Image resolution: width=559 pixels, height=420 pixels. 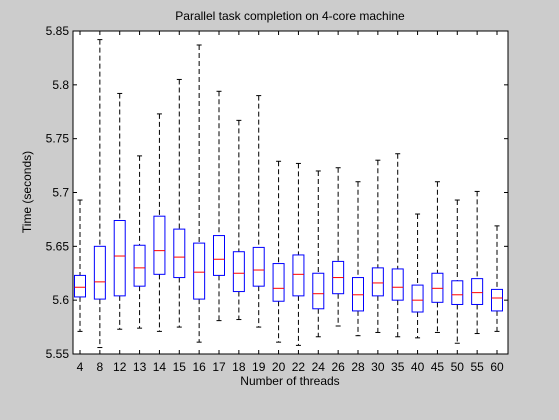 What do you see at coordinates (418, 367) in the screenshot?
I see `x-tick-label: 40` at bounding box center [418, 367].